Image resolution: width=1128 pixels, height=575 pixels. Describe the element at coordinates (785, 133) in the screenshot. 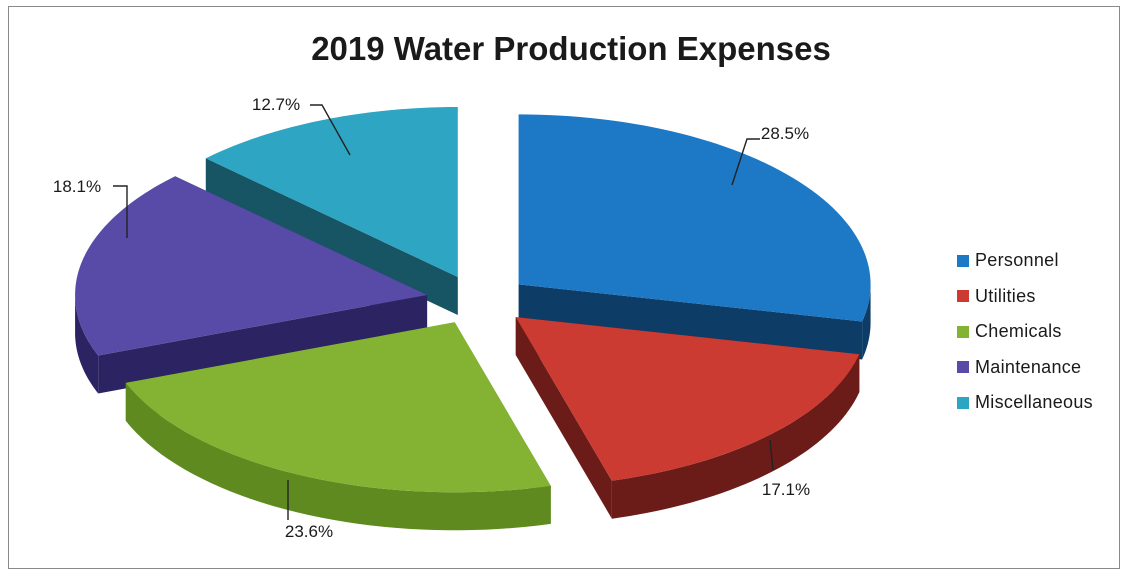

I see `data-label-personnel: 28.5%` at that location.